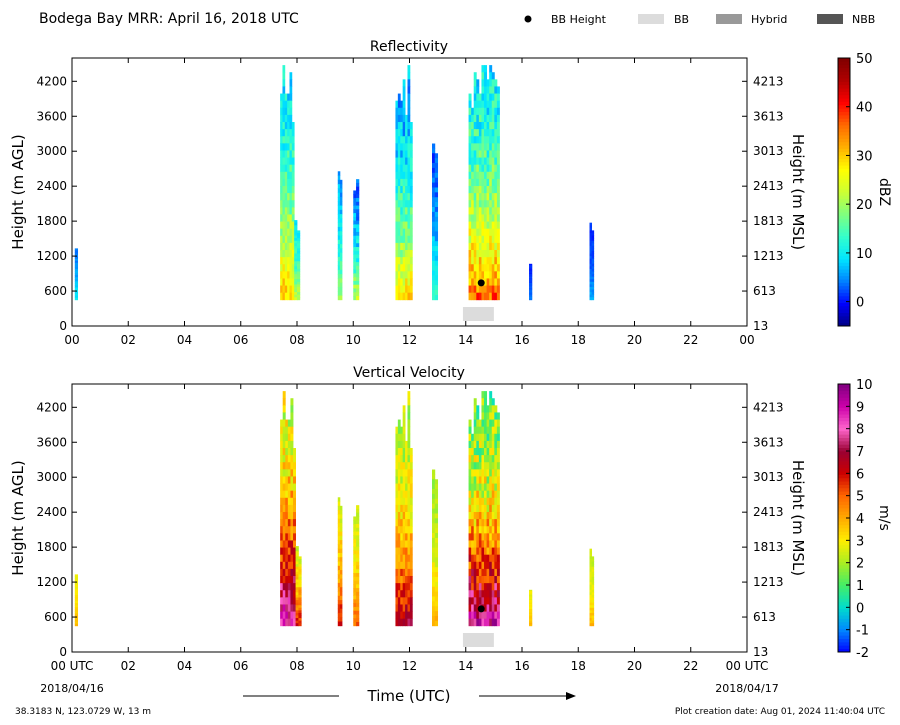 The width and height of the screenshot is (900, 725). Describe the element at coordinates (71, 688) in the screenshot. I see `start-date-label: 2018/04/16` at that location.